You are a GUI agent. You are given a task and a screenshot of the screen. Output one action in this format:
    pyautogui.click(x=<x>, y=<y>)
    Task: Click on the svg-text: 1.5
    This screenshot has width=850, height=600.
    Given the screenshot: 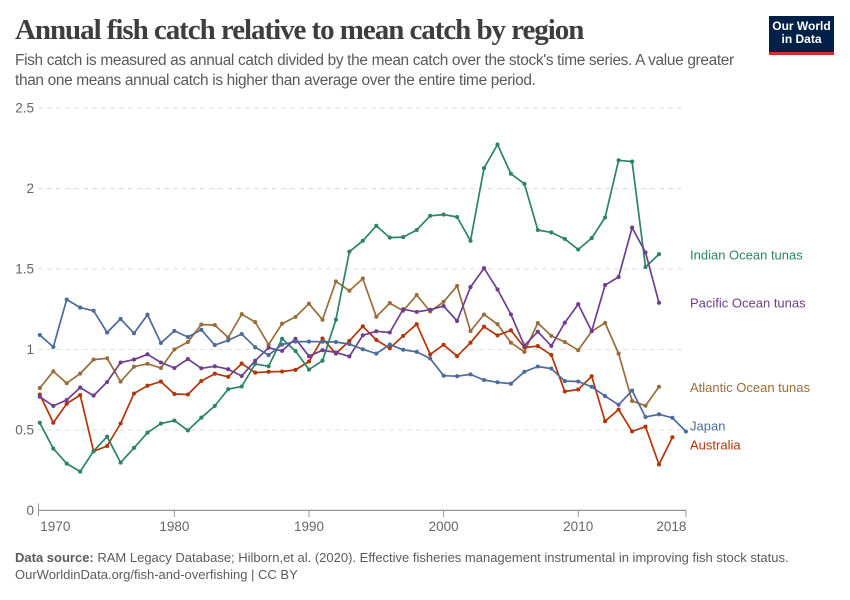 What is the action you would take?
    pyautogui.click(x=24, y=269)
    